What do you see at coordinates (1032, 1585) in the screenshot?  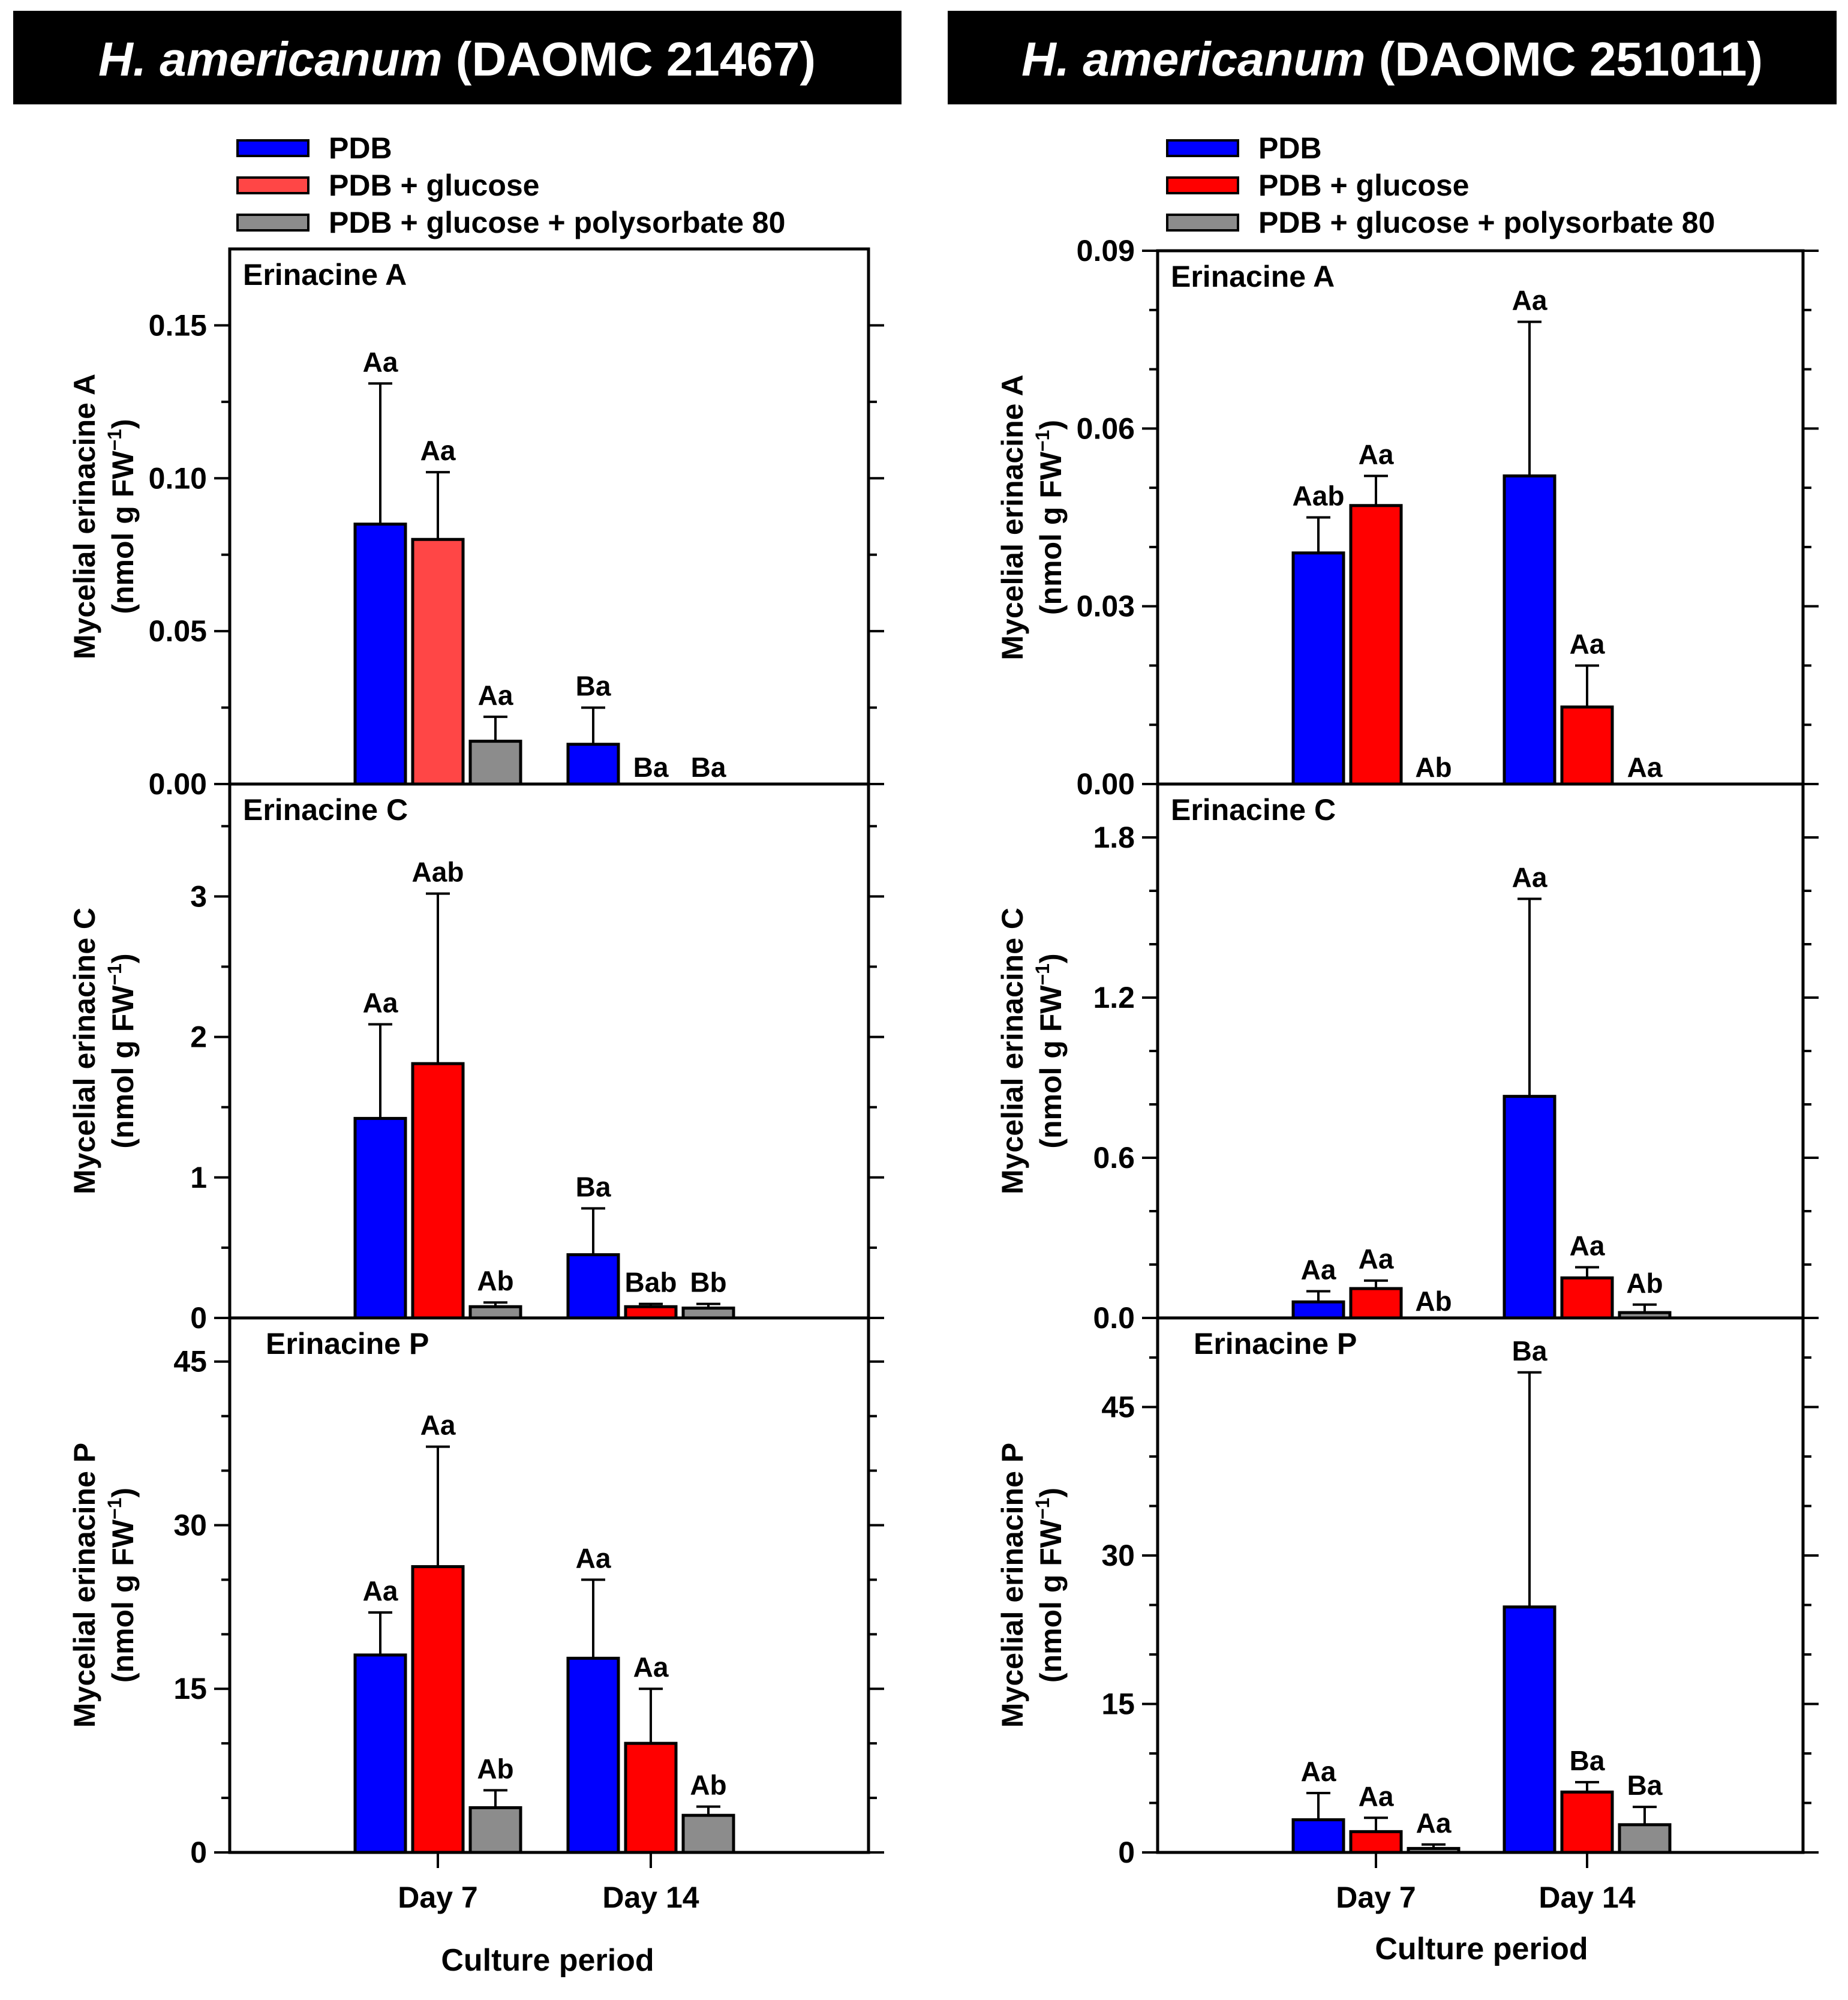 I see `y-axis-label: Mycelial erinacine P (nmol g FW−1)` at bounding box center [1032, 1585].